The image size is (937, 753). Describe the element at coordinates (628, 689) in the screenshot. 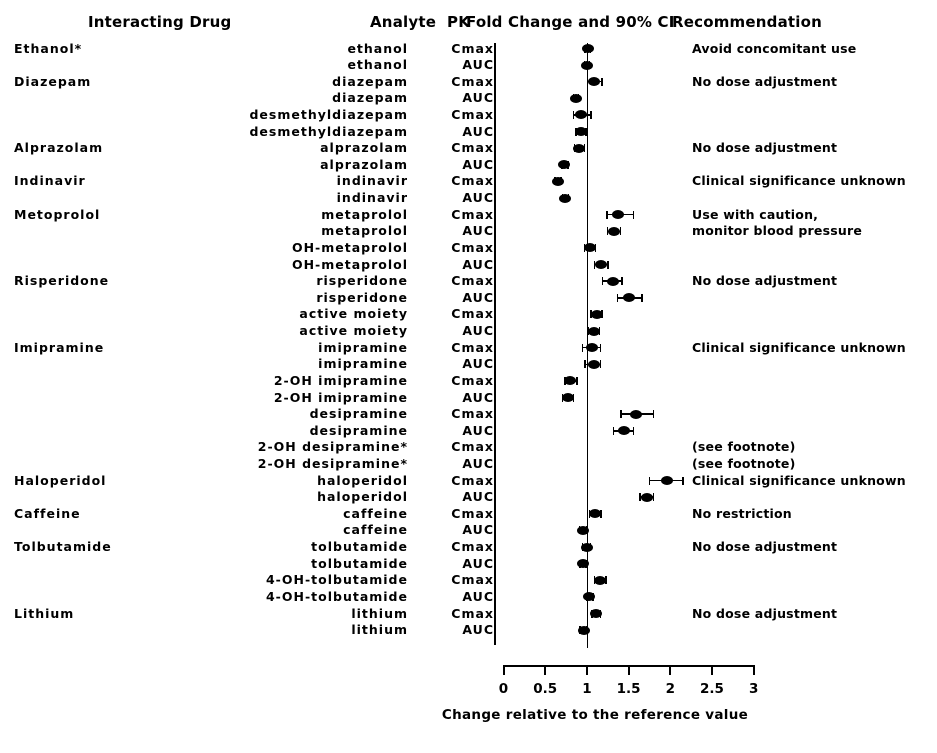

I see `x-axis-tick-label: 1.5` at that location.